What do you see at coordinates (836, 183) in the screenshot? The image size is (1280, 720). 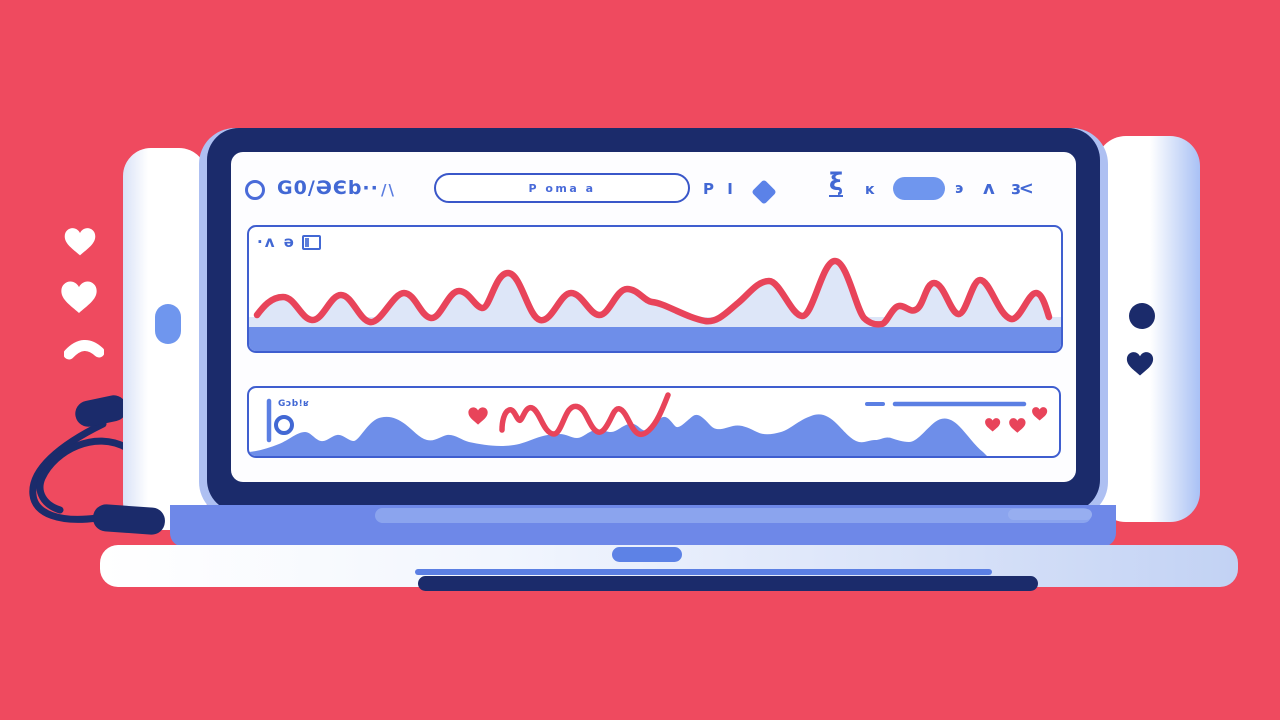 I see `signature-icon: ξ` at bounding box center [836, 183].